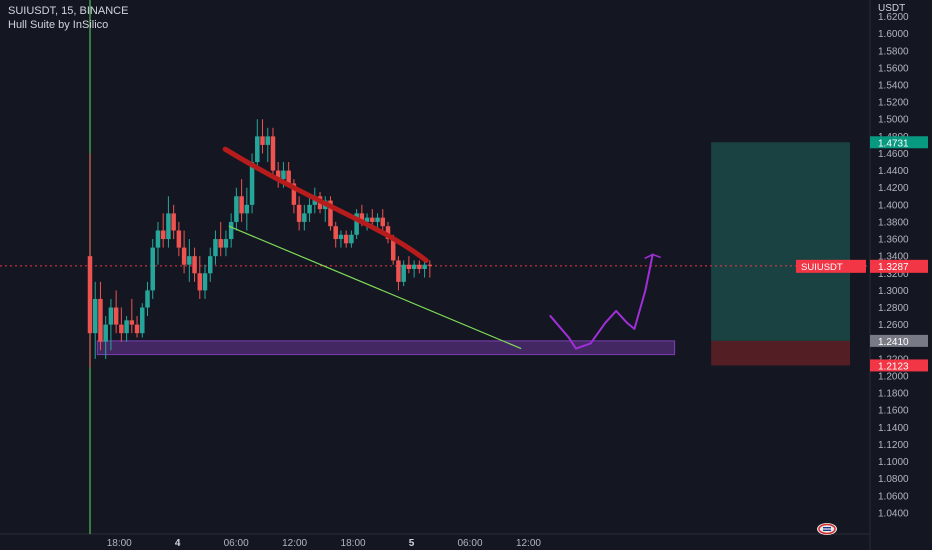 This screenshot has height=550, width=932. Describe the element at coordinates (893, 34) in the screenshot. I see `y-tick-label: 1.6000` at that location.